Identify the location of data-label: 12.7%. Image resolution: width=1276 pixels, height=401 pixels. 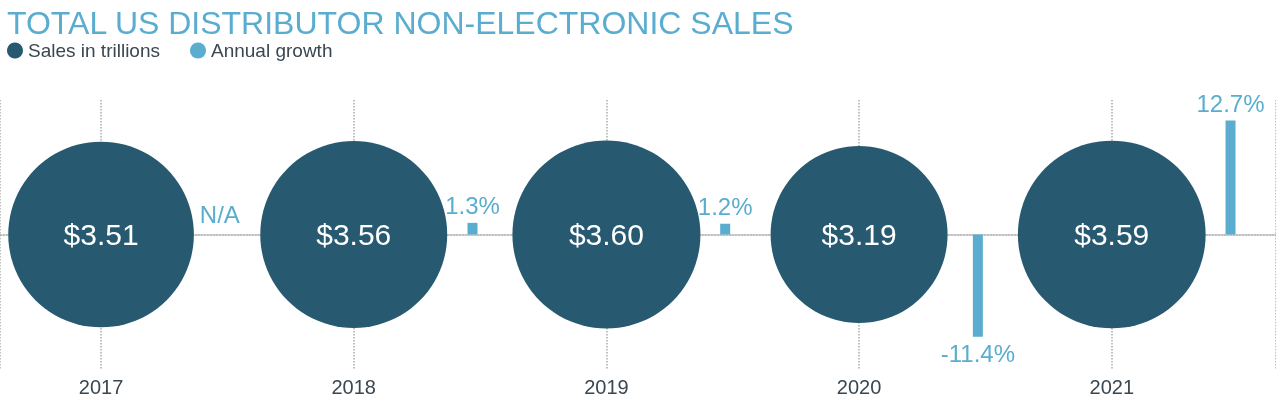
(1230, 104).